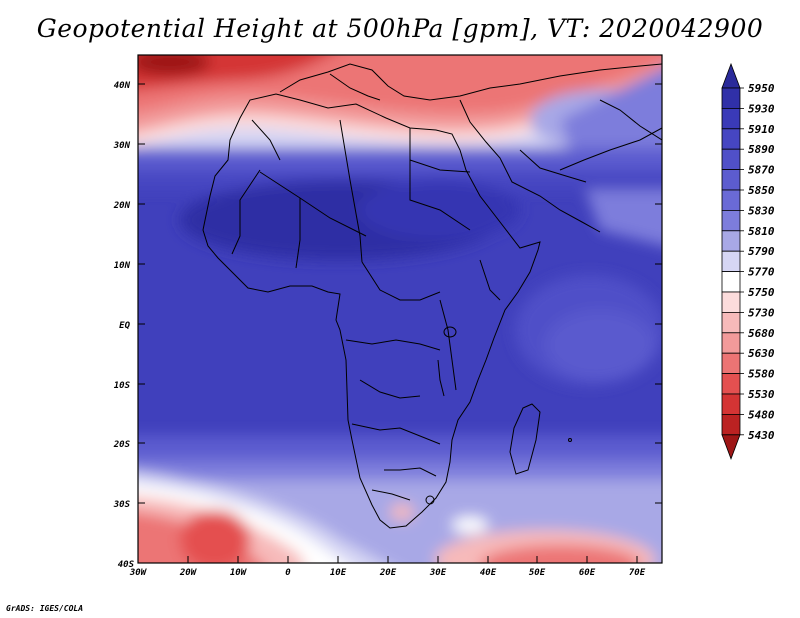  What do you see at coordinates (761, 88) in the screenshot?
I see `colorbar-label: 5950` at bounding box center [761, 88].